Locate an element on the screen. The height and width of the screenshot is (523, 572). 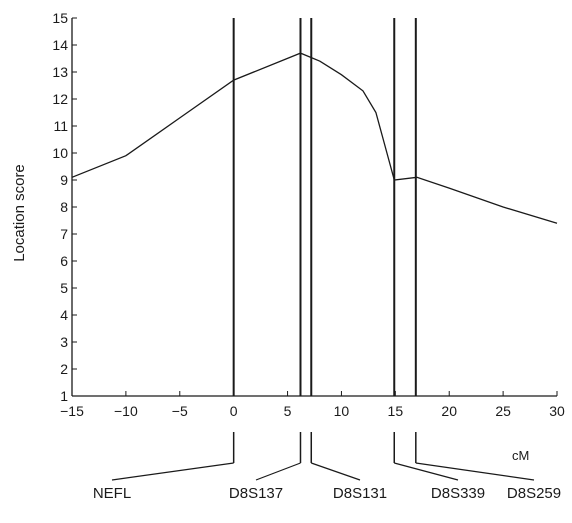
x-tick-label: 20 is located at coordinates (449, 411).